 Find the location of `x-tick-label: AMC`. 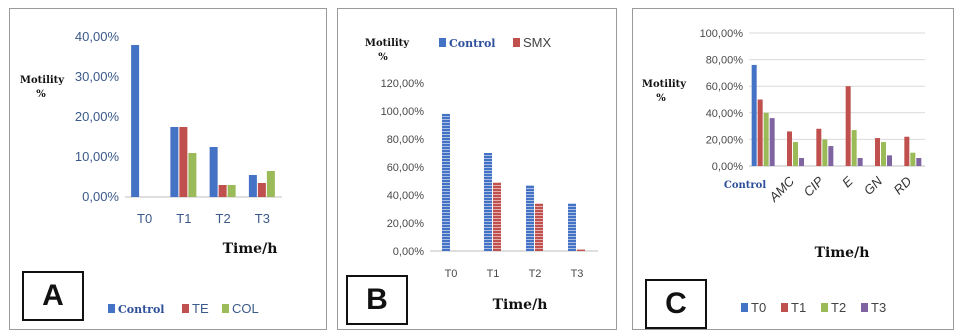

x-tick-label: AMC is located at coordinates (781, 189).